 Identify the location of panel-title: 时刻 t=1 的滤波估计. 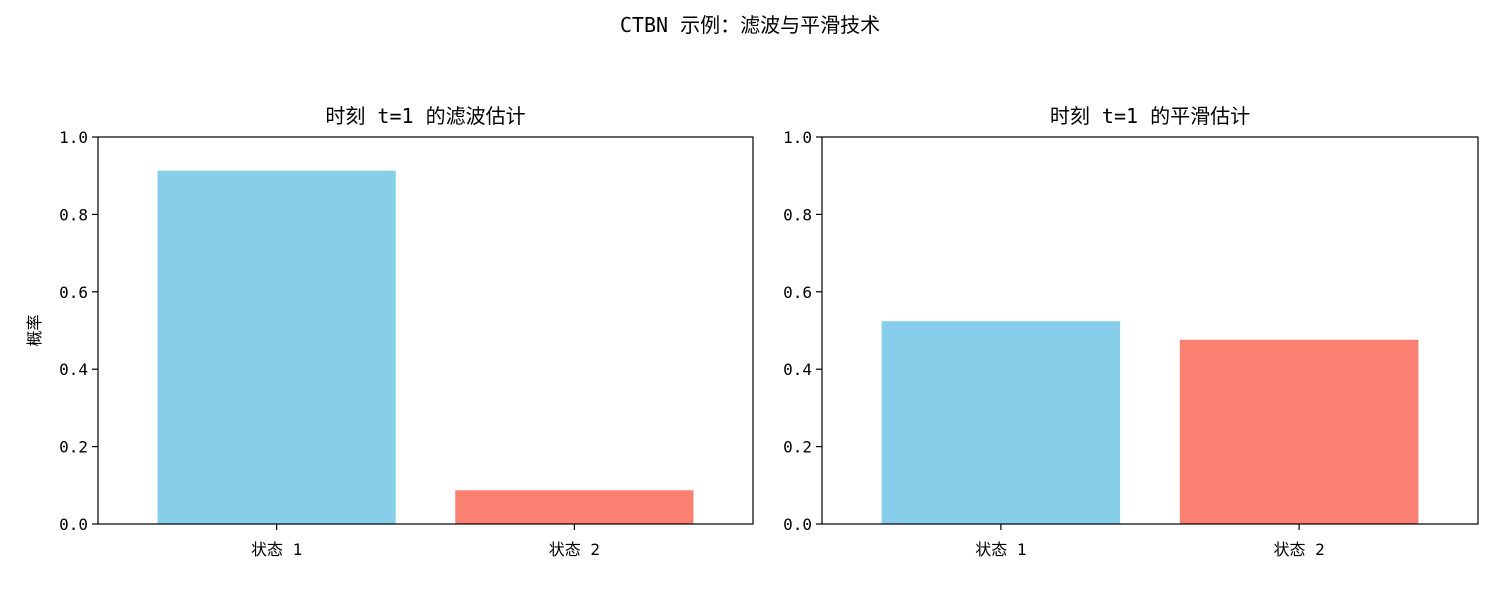
(425, 116).